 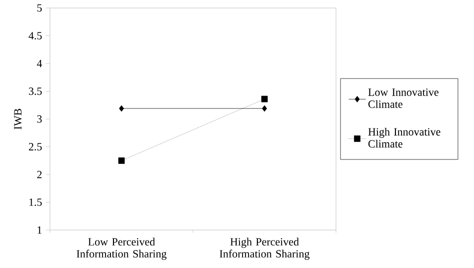 What do you see at coordinates (40, 230) in the screenshot?
I see `y-tick-label: 1` at bounding box center [40, 230].